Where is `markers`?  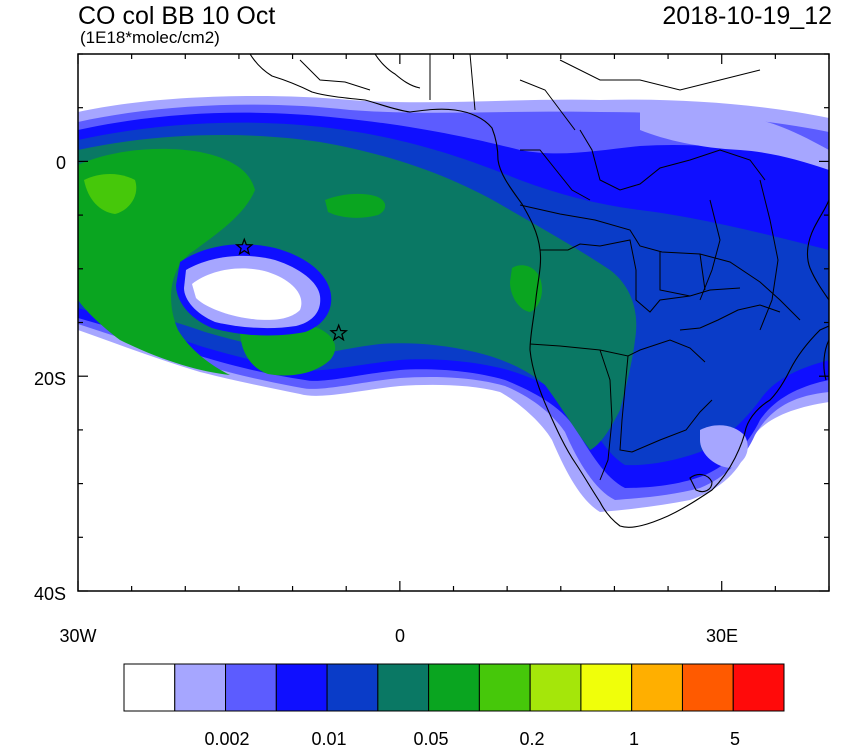
markers is located at coordinates (291, 289).